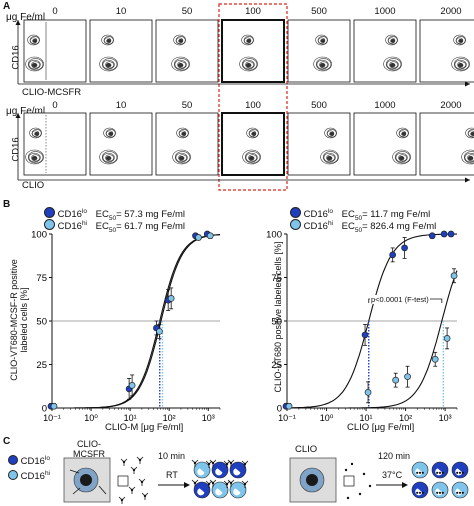 This screenshot has height=506, width=474. I want to click on schematic-legend: CD16lo CD16hi, so click(29, 468).